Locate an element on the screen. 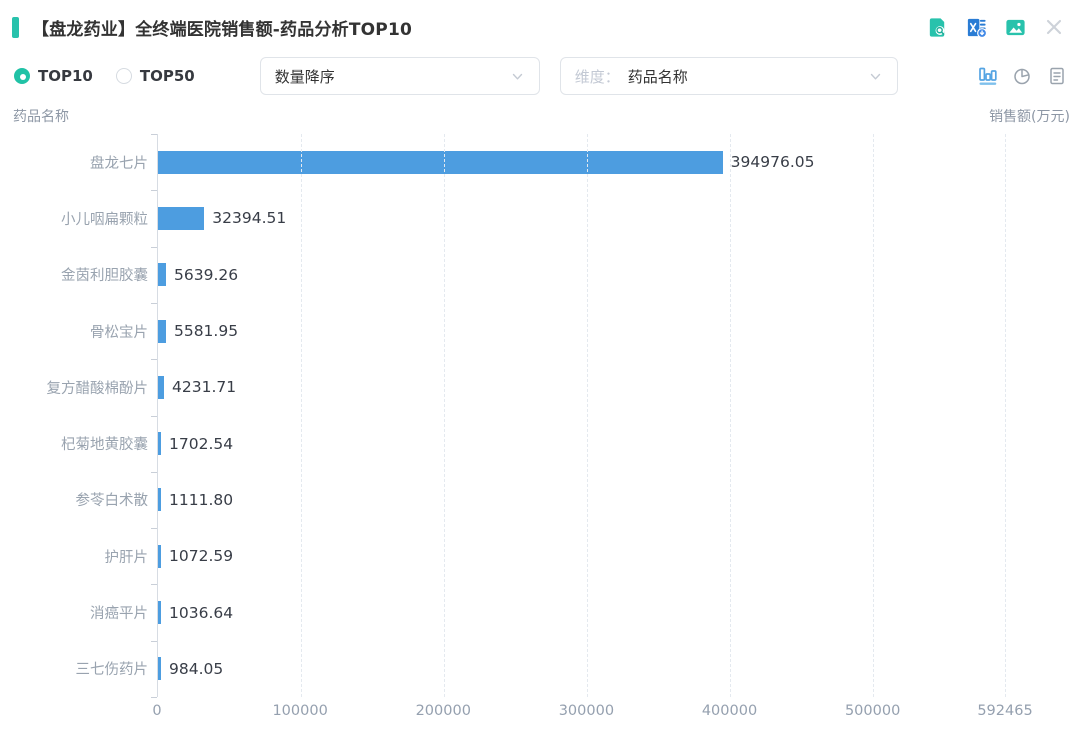 This screenshot has height=733, width=1080. value-label: 5639.26 is located at coordinates (206, 274).